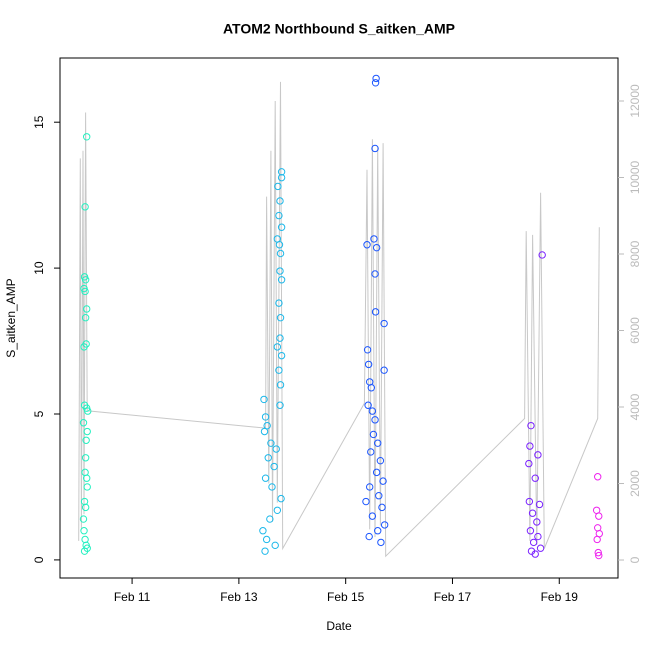 The height and width of the screenshot is (655, 650). I want to click on x-tick-label: Feb 19, so click(560, 597).